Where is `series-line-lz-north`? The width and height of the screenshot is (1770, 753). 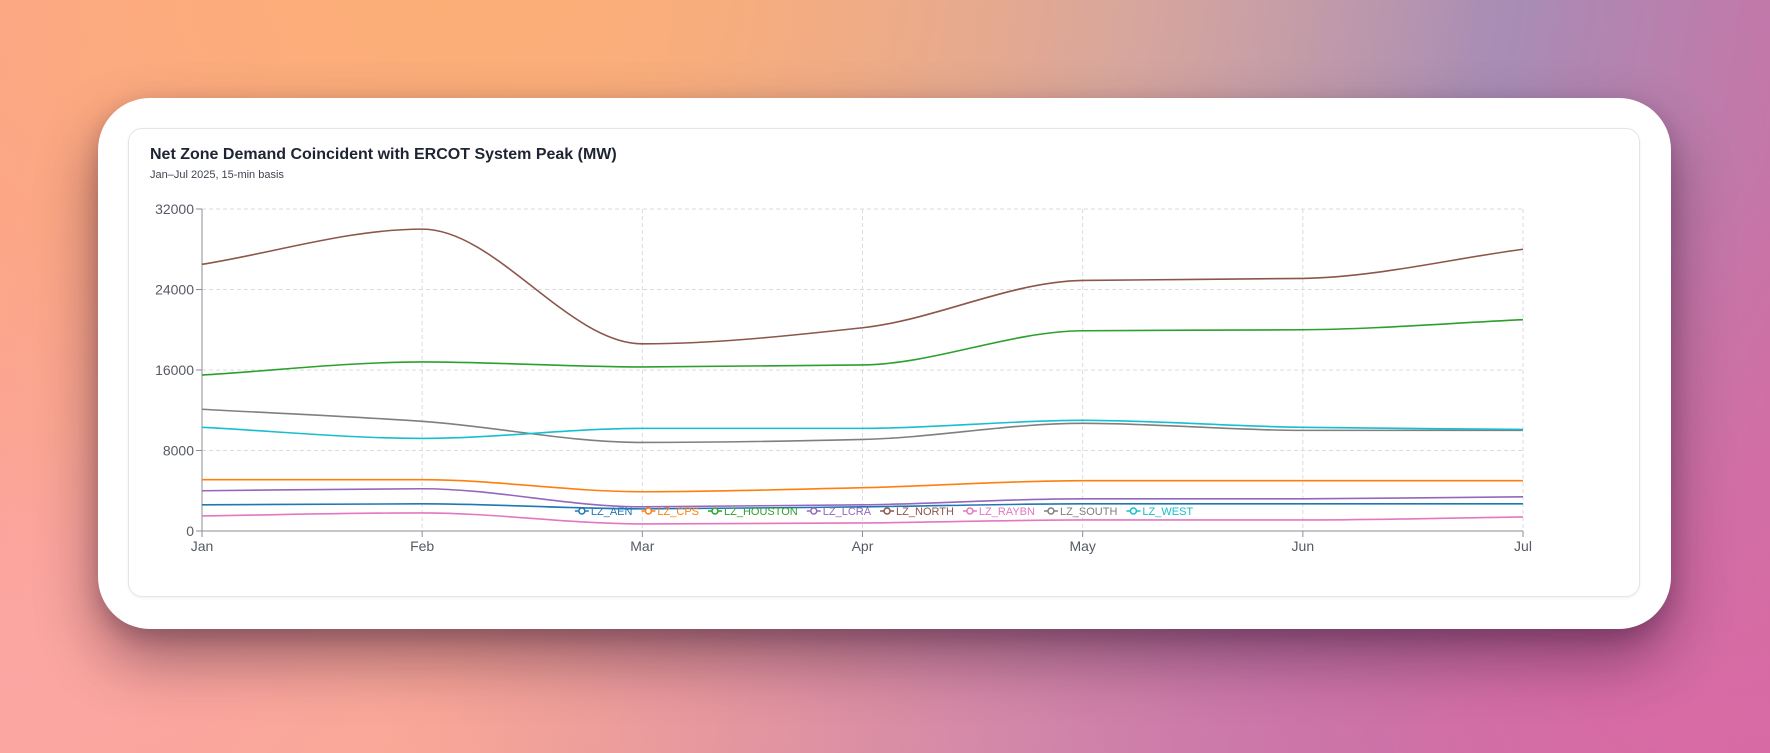
series-line-lz-north is located at coordinates (862, 286).